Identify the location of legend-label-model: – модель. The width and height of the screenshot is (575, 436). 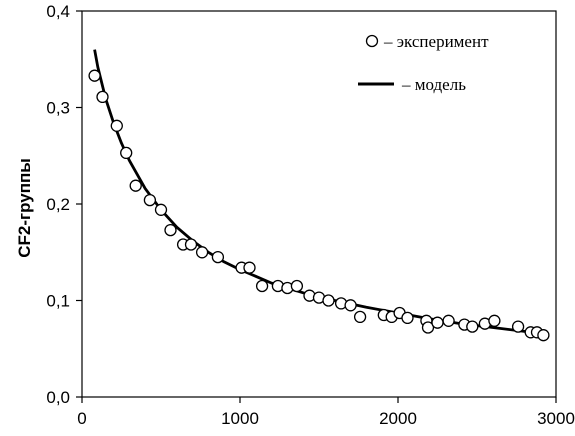
(433, 84).